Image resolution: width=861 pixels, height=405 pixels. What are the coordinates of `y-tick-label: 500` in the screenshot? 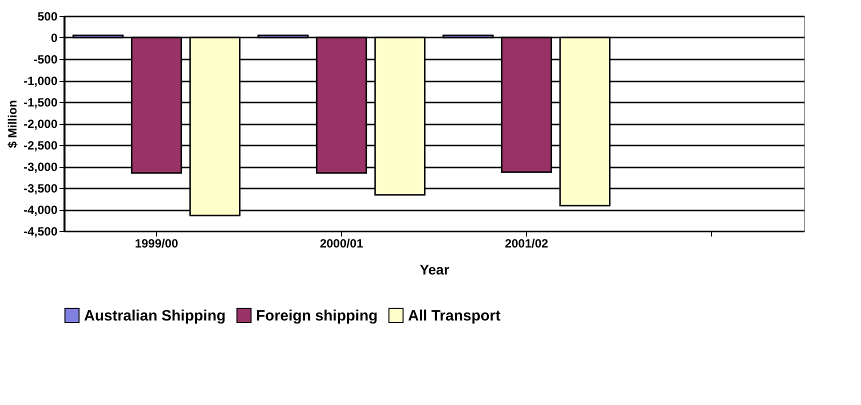 It's located at (47, 17).